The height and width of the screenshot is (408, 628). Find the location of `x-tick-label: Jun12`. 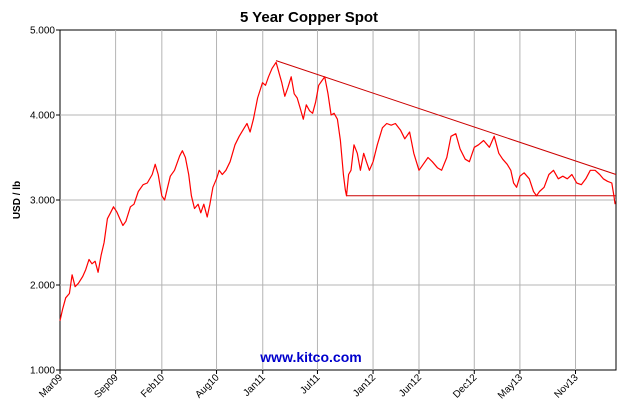

x-tick-label: Jun12 is located at coordinates (410, 385).